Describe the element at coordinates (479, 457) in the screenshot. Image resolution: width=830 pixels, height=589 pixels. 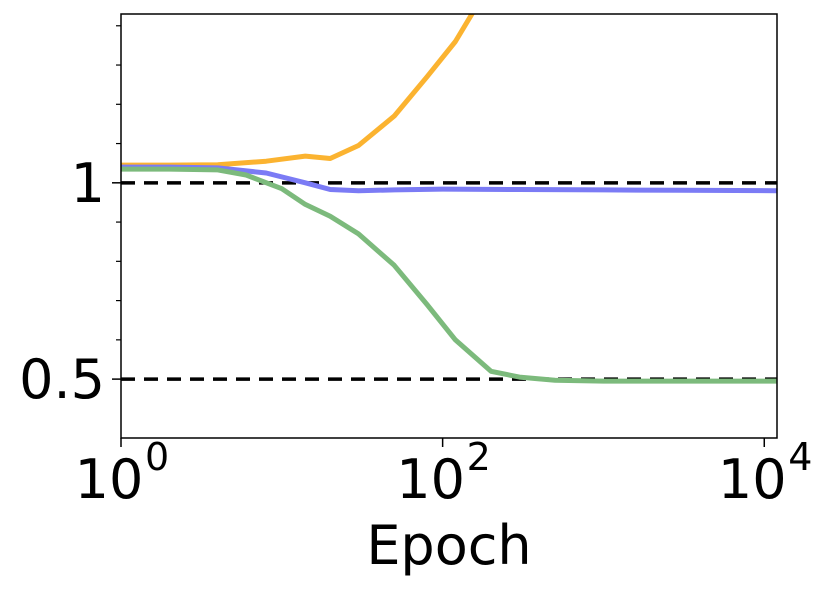
I see `x-tick-label-exp-1: 2` at that location.